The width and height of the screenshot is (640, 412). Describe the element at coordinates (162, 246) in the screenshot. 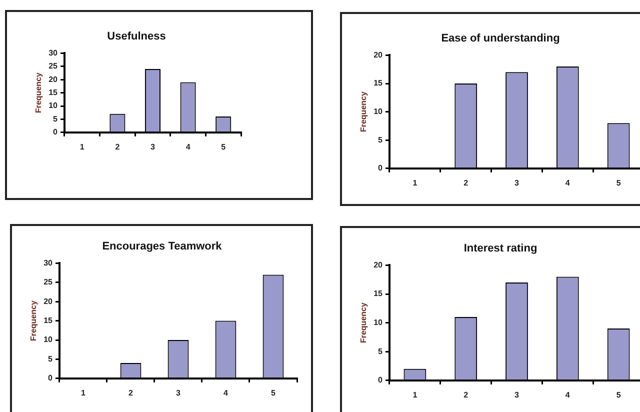

I see `chart-title: Encourages Teamwork` at that location.